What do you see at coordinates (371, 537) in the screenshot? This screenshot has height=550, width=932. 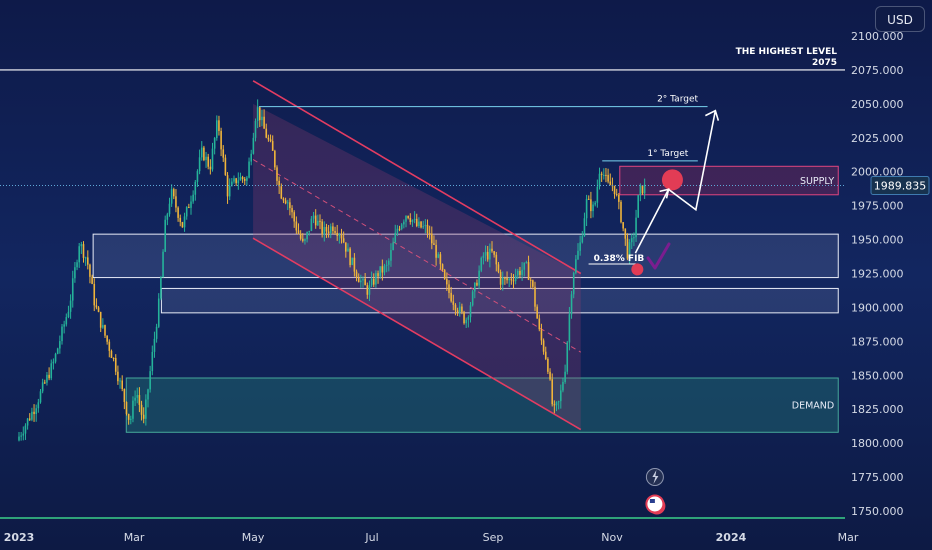 I see `x-tick-label: Jul` at bounding box center [371, 537].